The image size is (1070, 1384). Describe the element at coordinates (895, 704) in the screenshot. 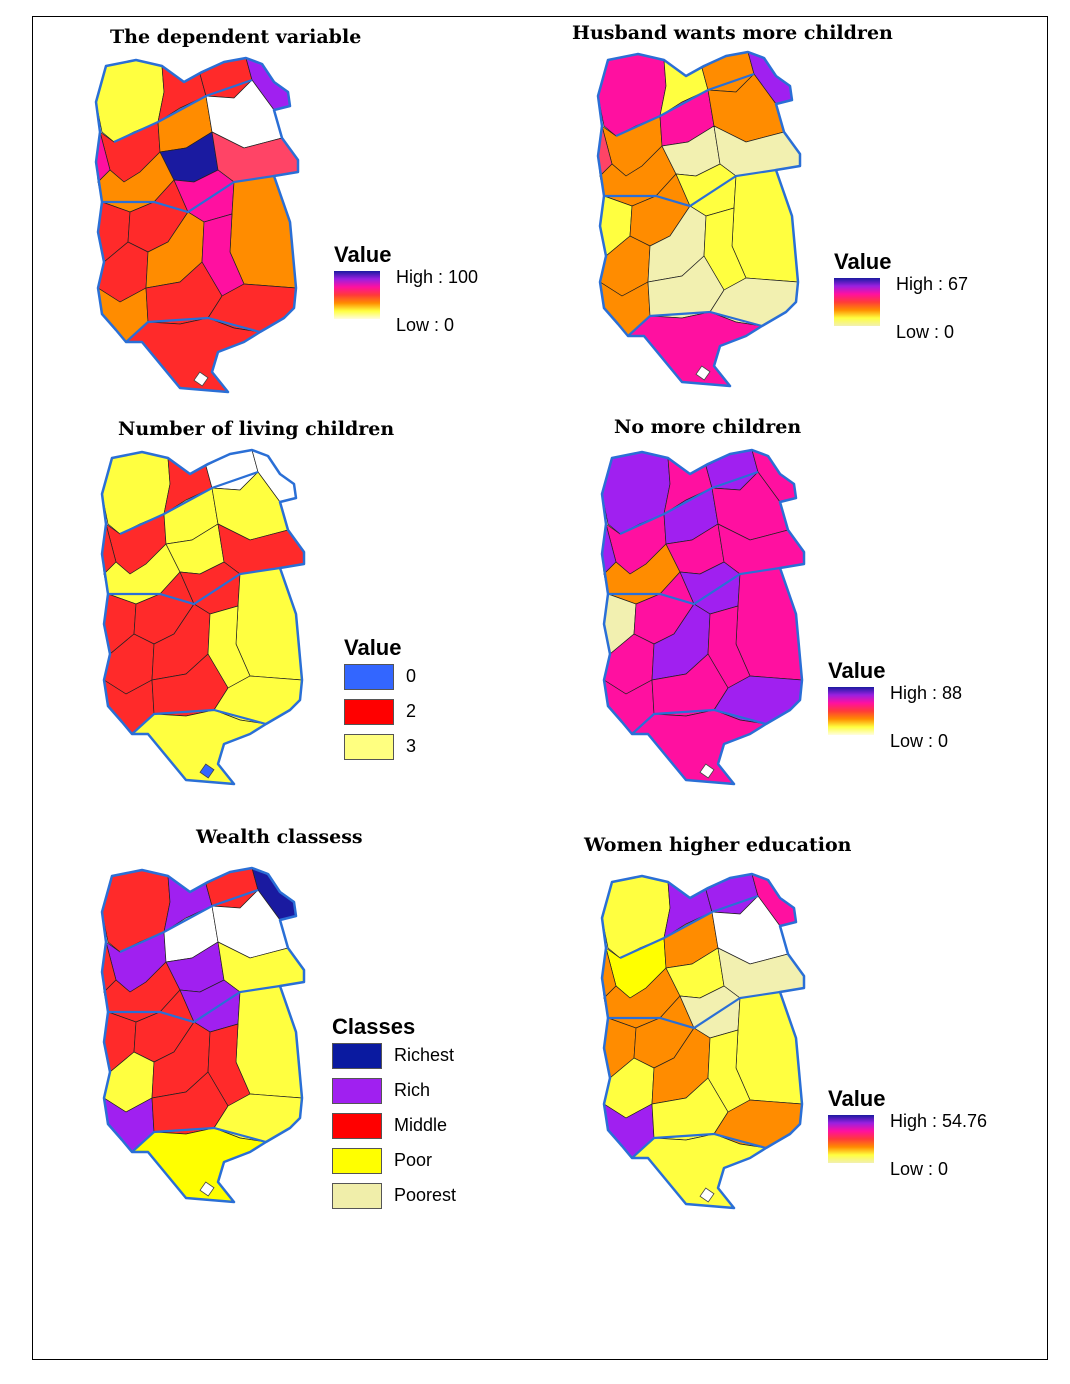

I see `legend: Value High : 88 Low : 0` at that location.